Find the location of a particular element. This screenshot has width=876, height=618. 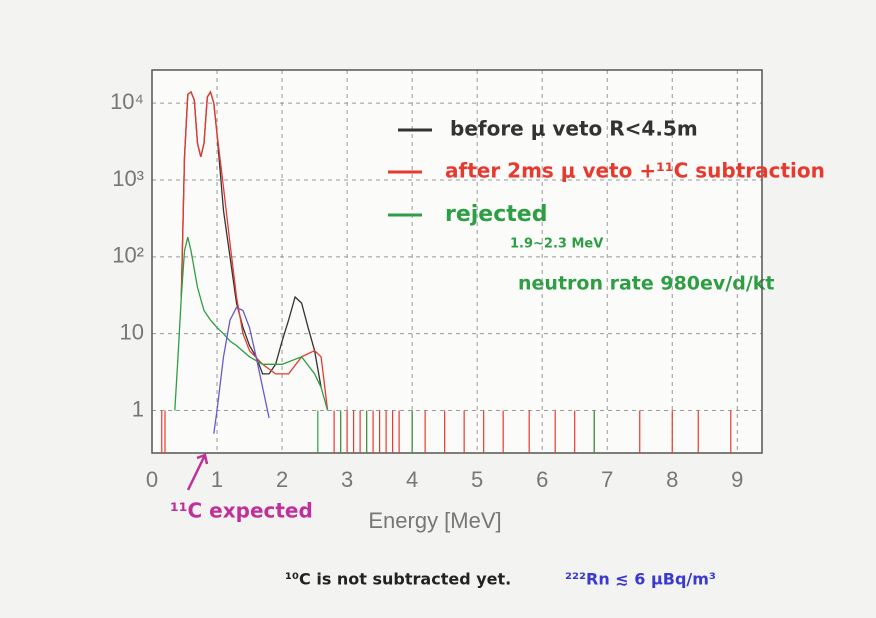

x-tick-label: 2 is located at coordinates (282, 479).